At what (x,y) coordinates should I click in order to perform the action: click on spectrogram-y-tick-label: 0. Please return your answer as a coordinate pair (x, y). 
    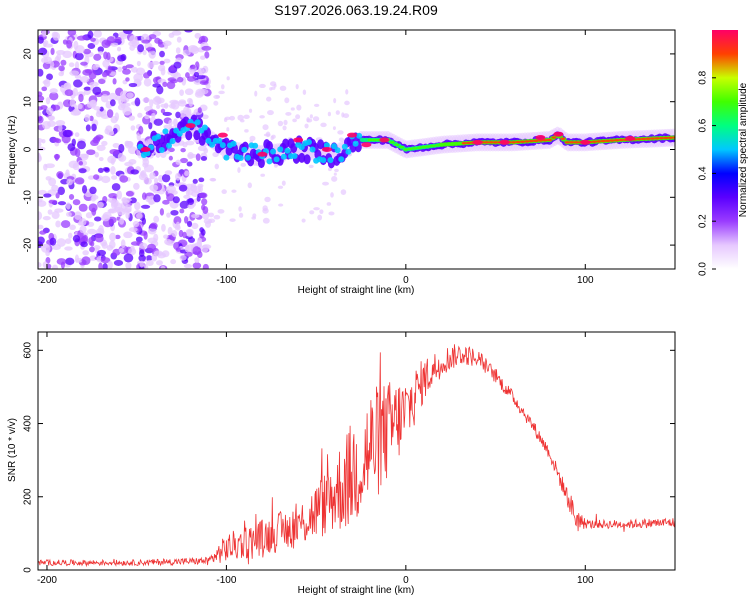
    Looking at the image, I should click on (28, 149).